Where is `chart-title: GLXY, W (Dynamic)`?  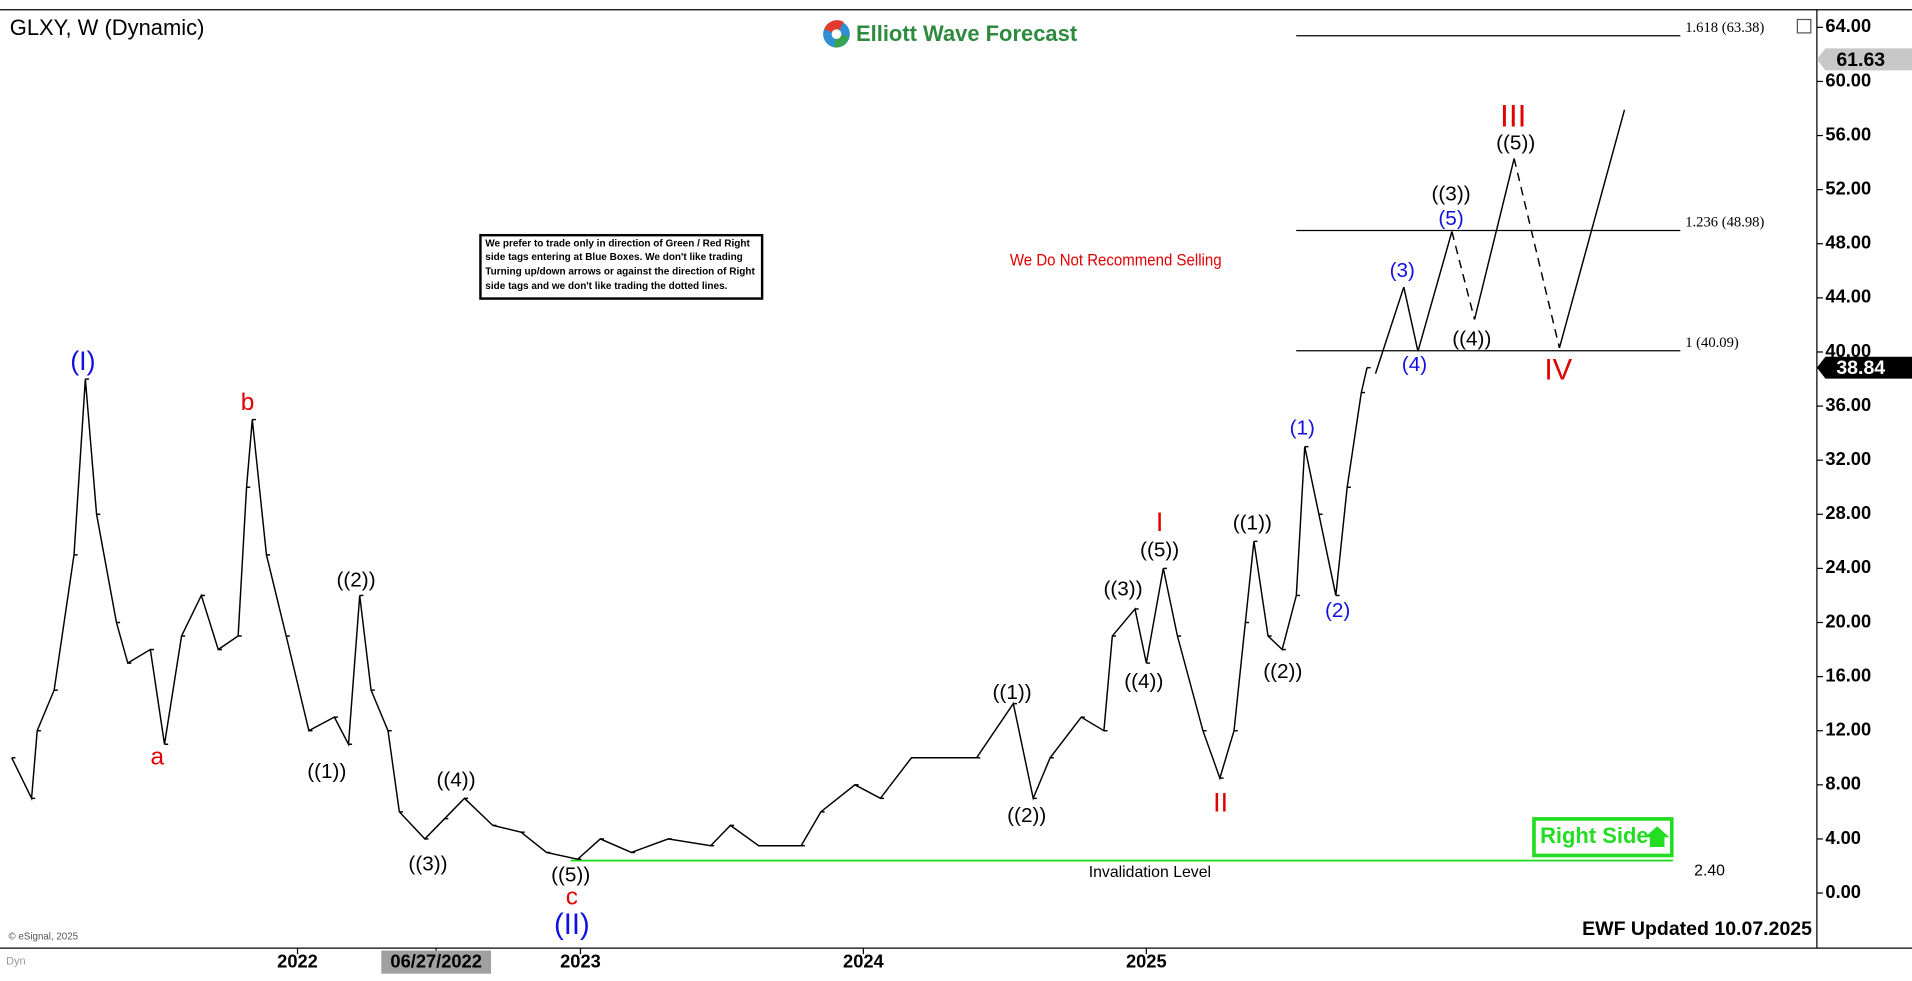 chart-title: GLXY, W (Dynamic) is located at coordinates (107, 27).